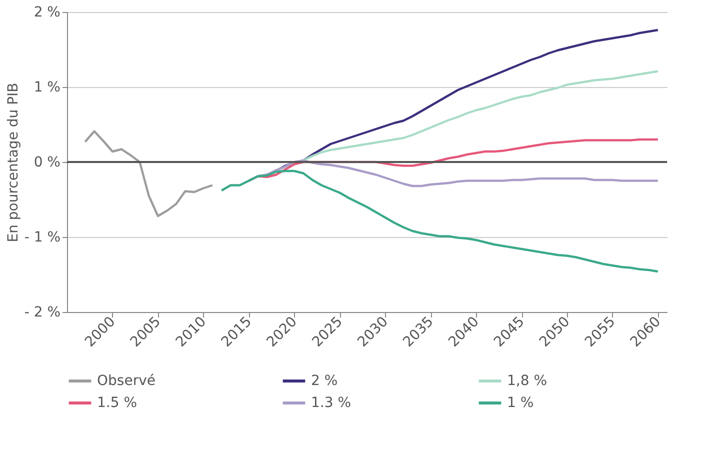 This screenshot has width=717, height=455. Describe the element at coordinates (126, 381) in the screenshot. I see `legend-label: Observé` at that location.